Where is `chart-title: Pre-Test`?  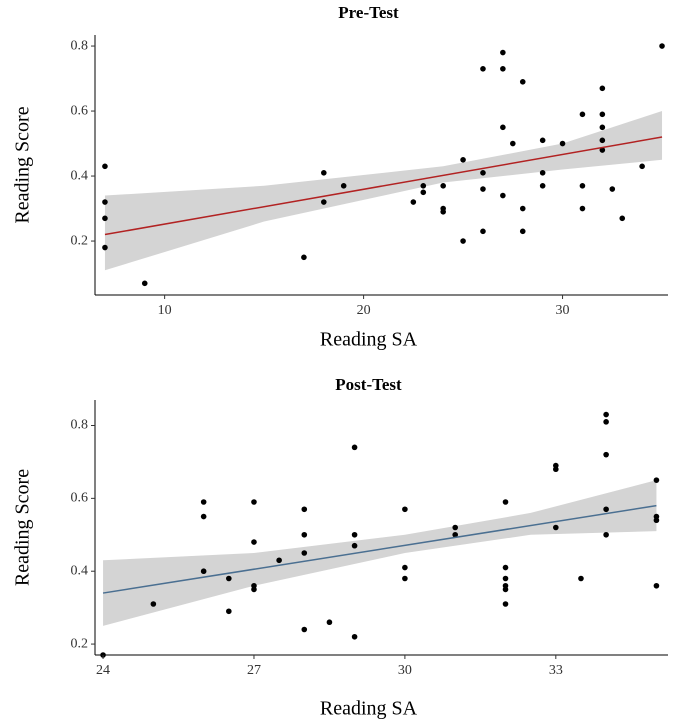 chart-title: Pre-Test is located at coordinates (368, 12).